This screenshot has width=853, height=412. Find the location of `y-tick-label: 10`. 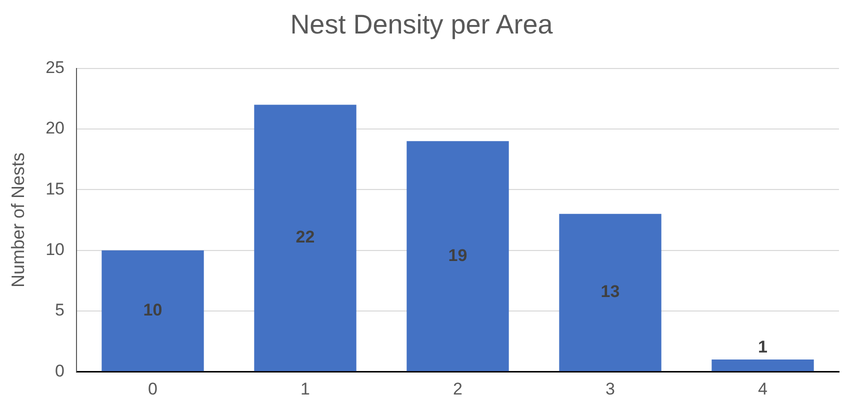

y-tick-label: 10 is located at coordinates (55, 250).